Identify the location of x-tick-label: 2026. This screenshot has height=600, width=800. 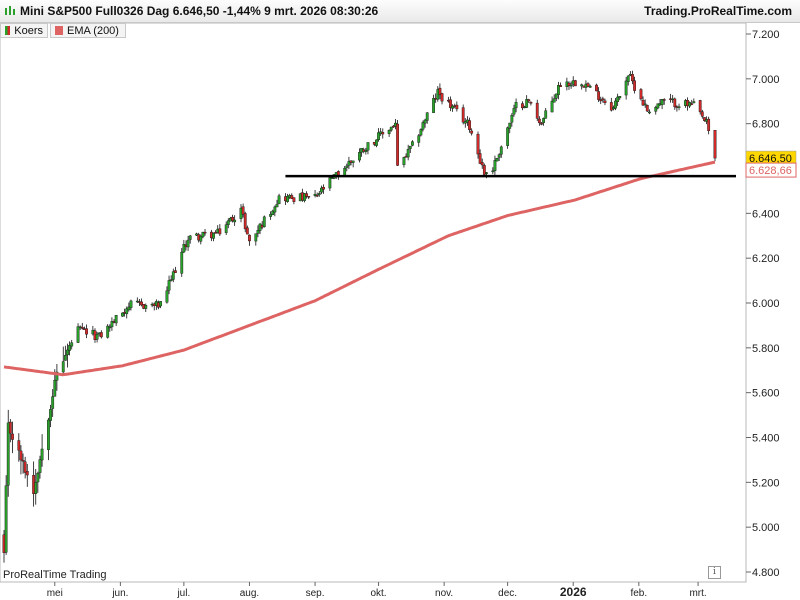
(573, 592).